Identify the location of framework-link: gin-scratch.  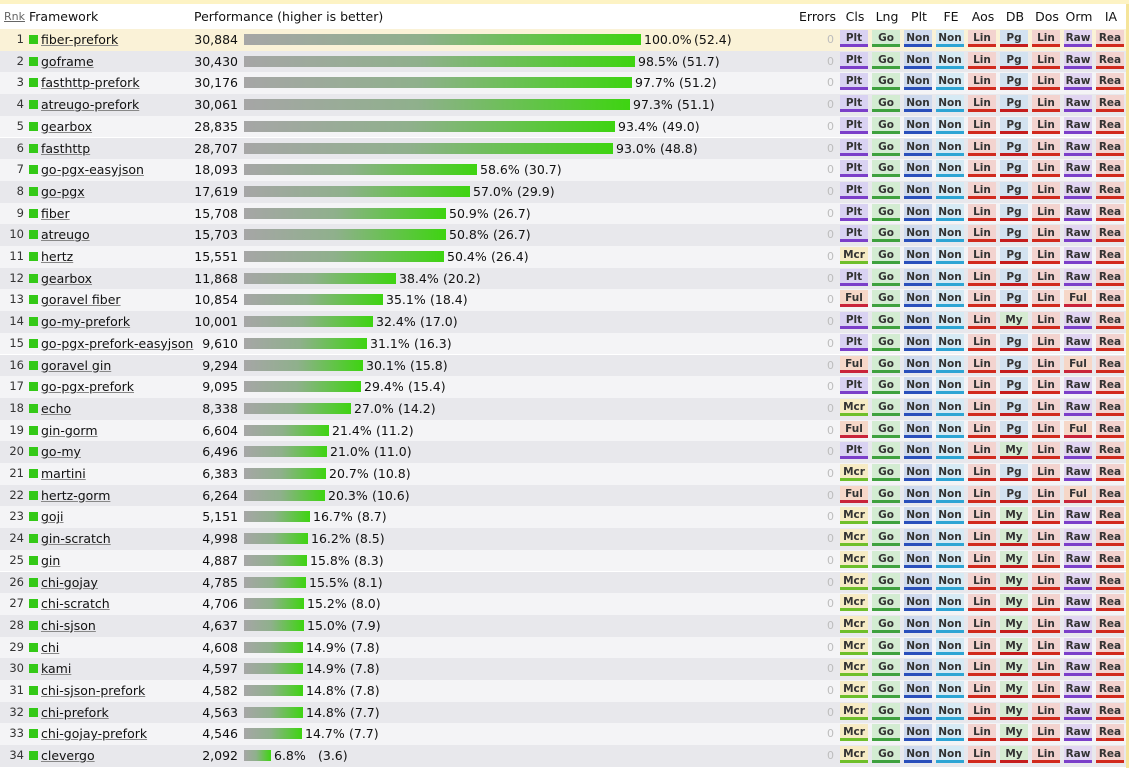
(76, 539).